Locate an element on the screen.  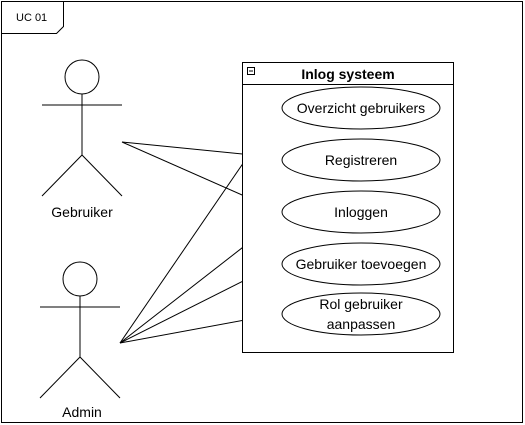
use-case-label: aanpassen is located at coordinates (361, 324).